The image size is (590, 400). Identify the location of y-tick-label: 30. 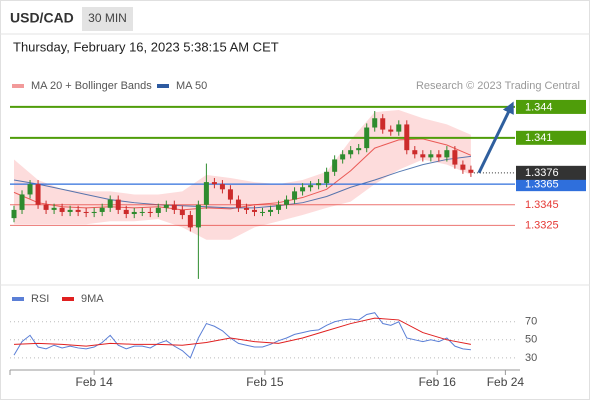
(531, 358).